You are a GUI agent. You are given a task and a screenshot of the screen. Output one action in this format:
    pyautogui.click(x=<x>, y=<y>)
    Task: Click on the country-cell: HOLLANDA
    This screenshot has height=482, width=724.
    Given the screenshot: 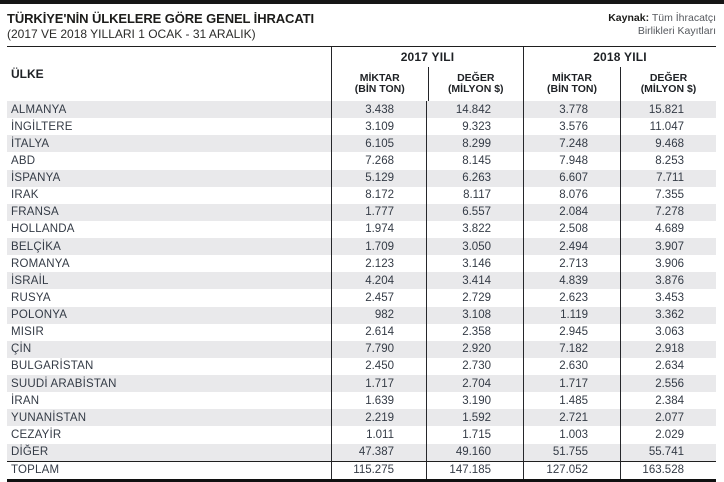 What is the action you would take?
    pyautogui.click(x=43, y=229)
    